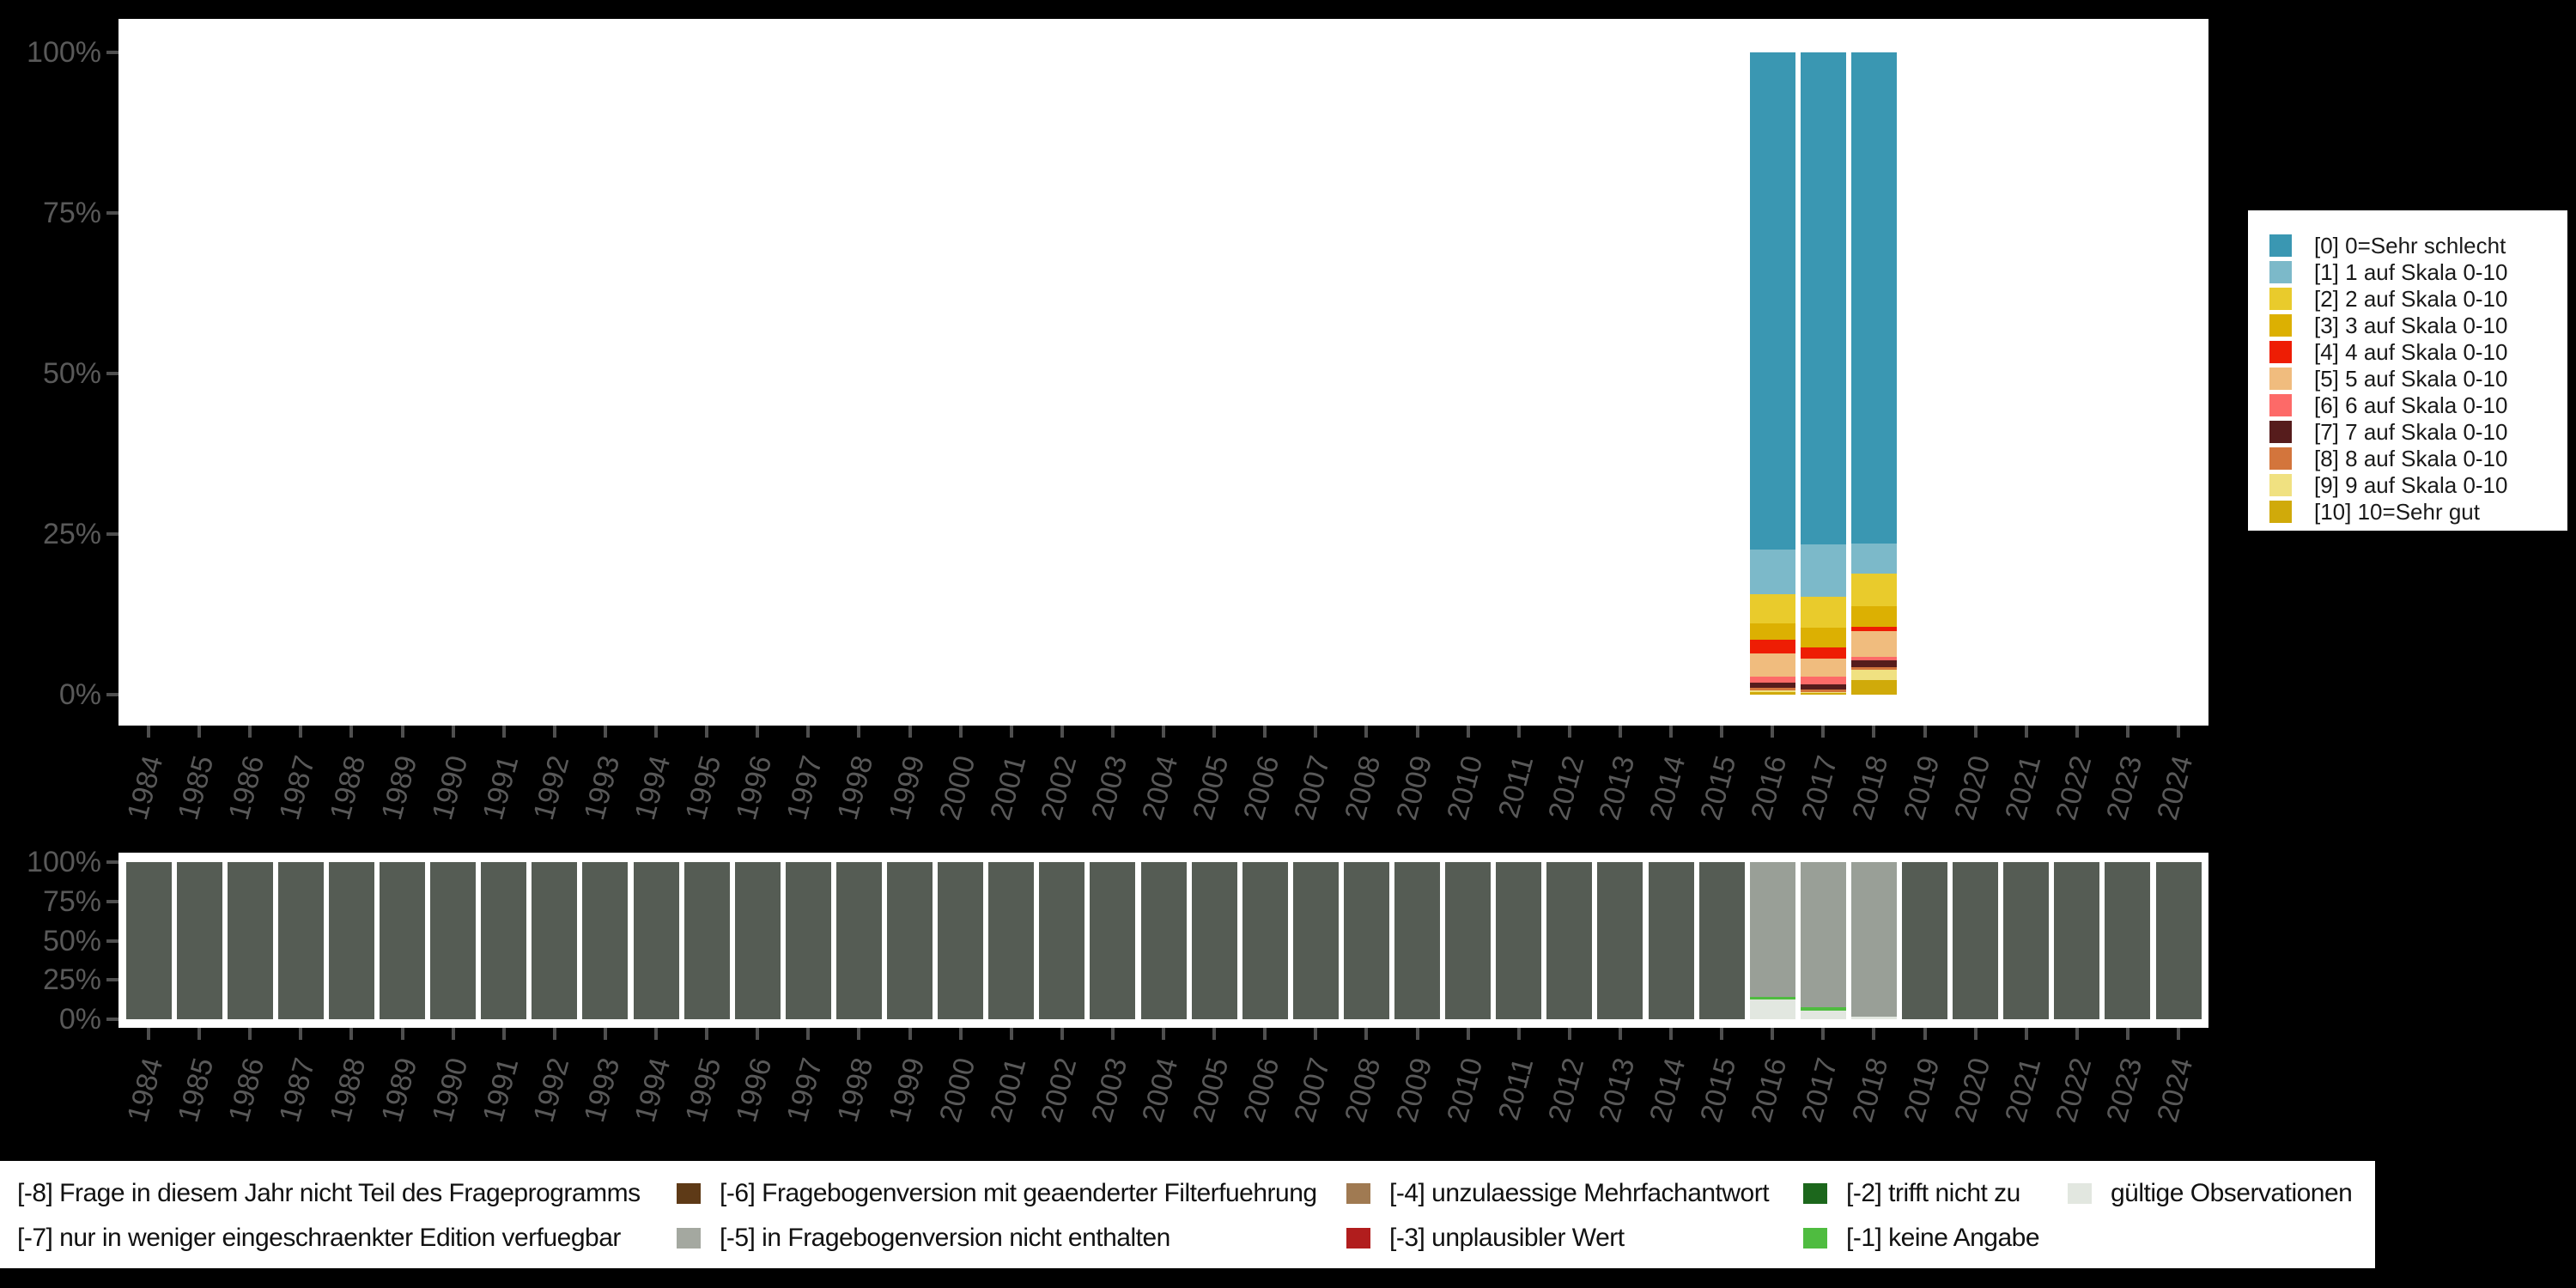  I want to click on legend-item: [4] 4 auf Skala 0-10, so click(2388, 352).